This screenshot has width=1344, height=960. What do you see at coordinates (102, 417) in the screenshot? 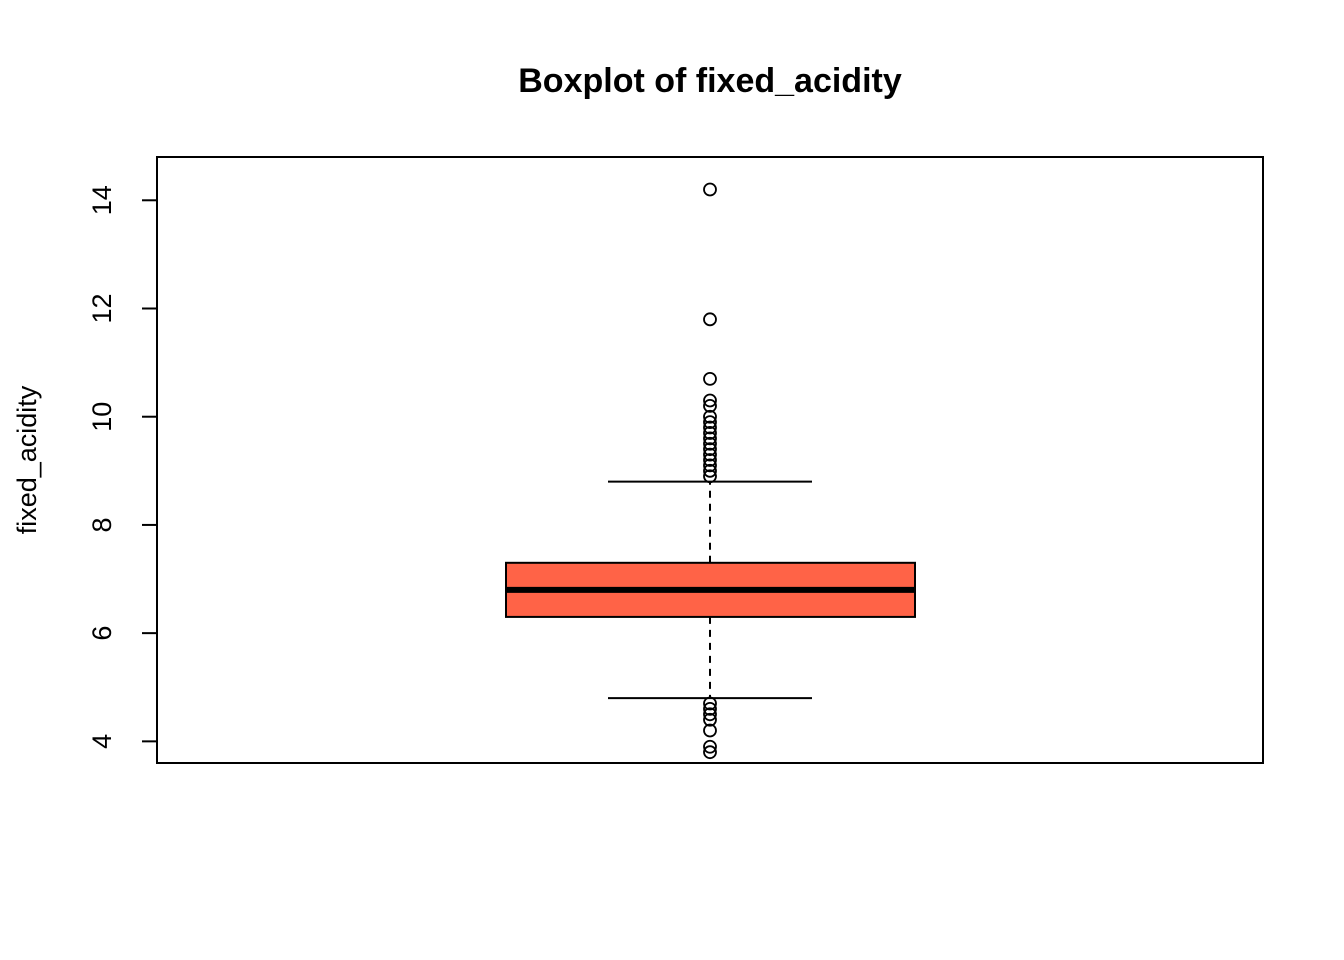
I see `y-tick-label: 10` at bounding box center [102, 417].